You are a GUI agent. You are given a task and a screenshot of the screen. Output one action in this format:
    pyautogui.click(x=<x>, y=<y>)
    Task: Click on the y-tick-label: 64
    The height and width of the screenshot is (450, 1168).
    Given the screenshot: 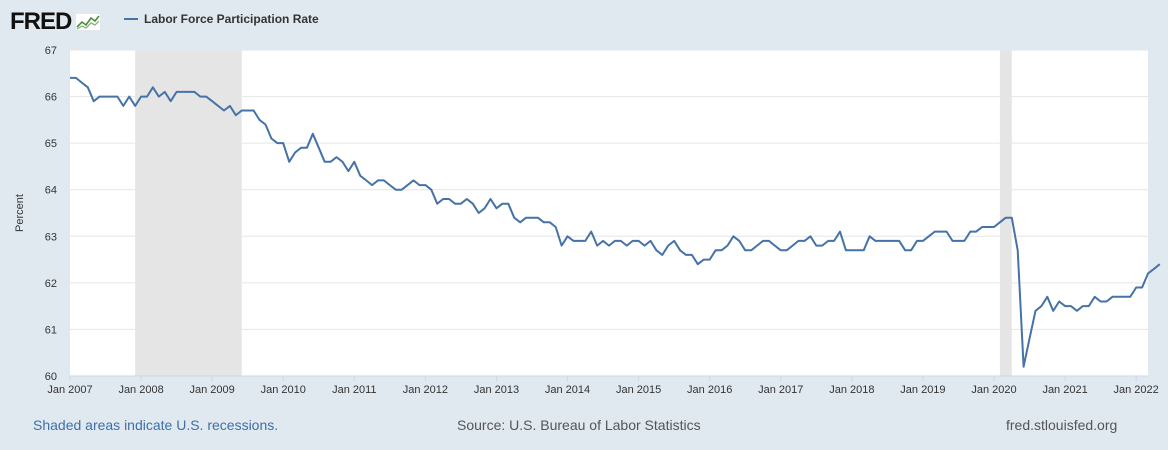 What is the action you would take?
    pyautogui.click(x=51, y=191)
    